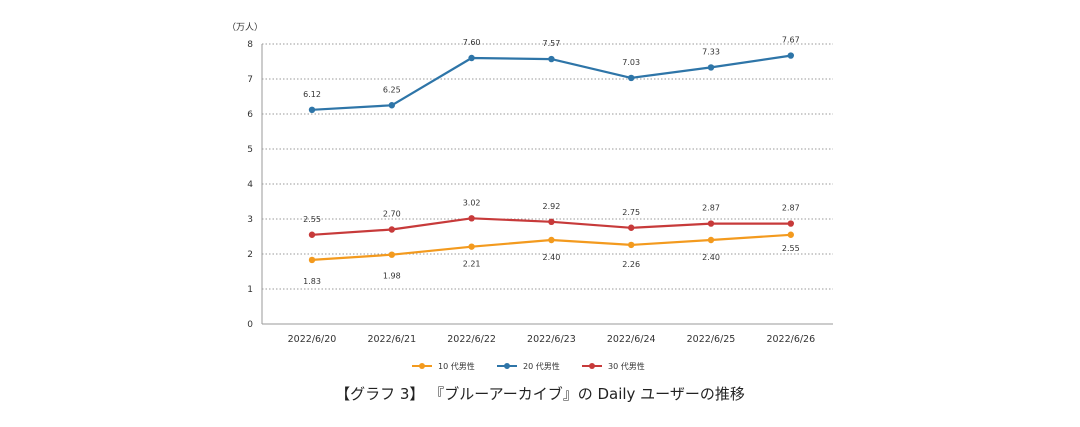 The width and height of the screenshot is (1080, 427). What do you see at coordinates (250, 45) in the screenshot?
I see `y-tick-label: 8` at bounding box center [250, 45].